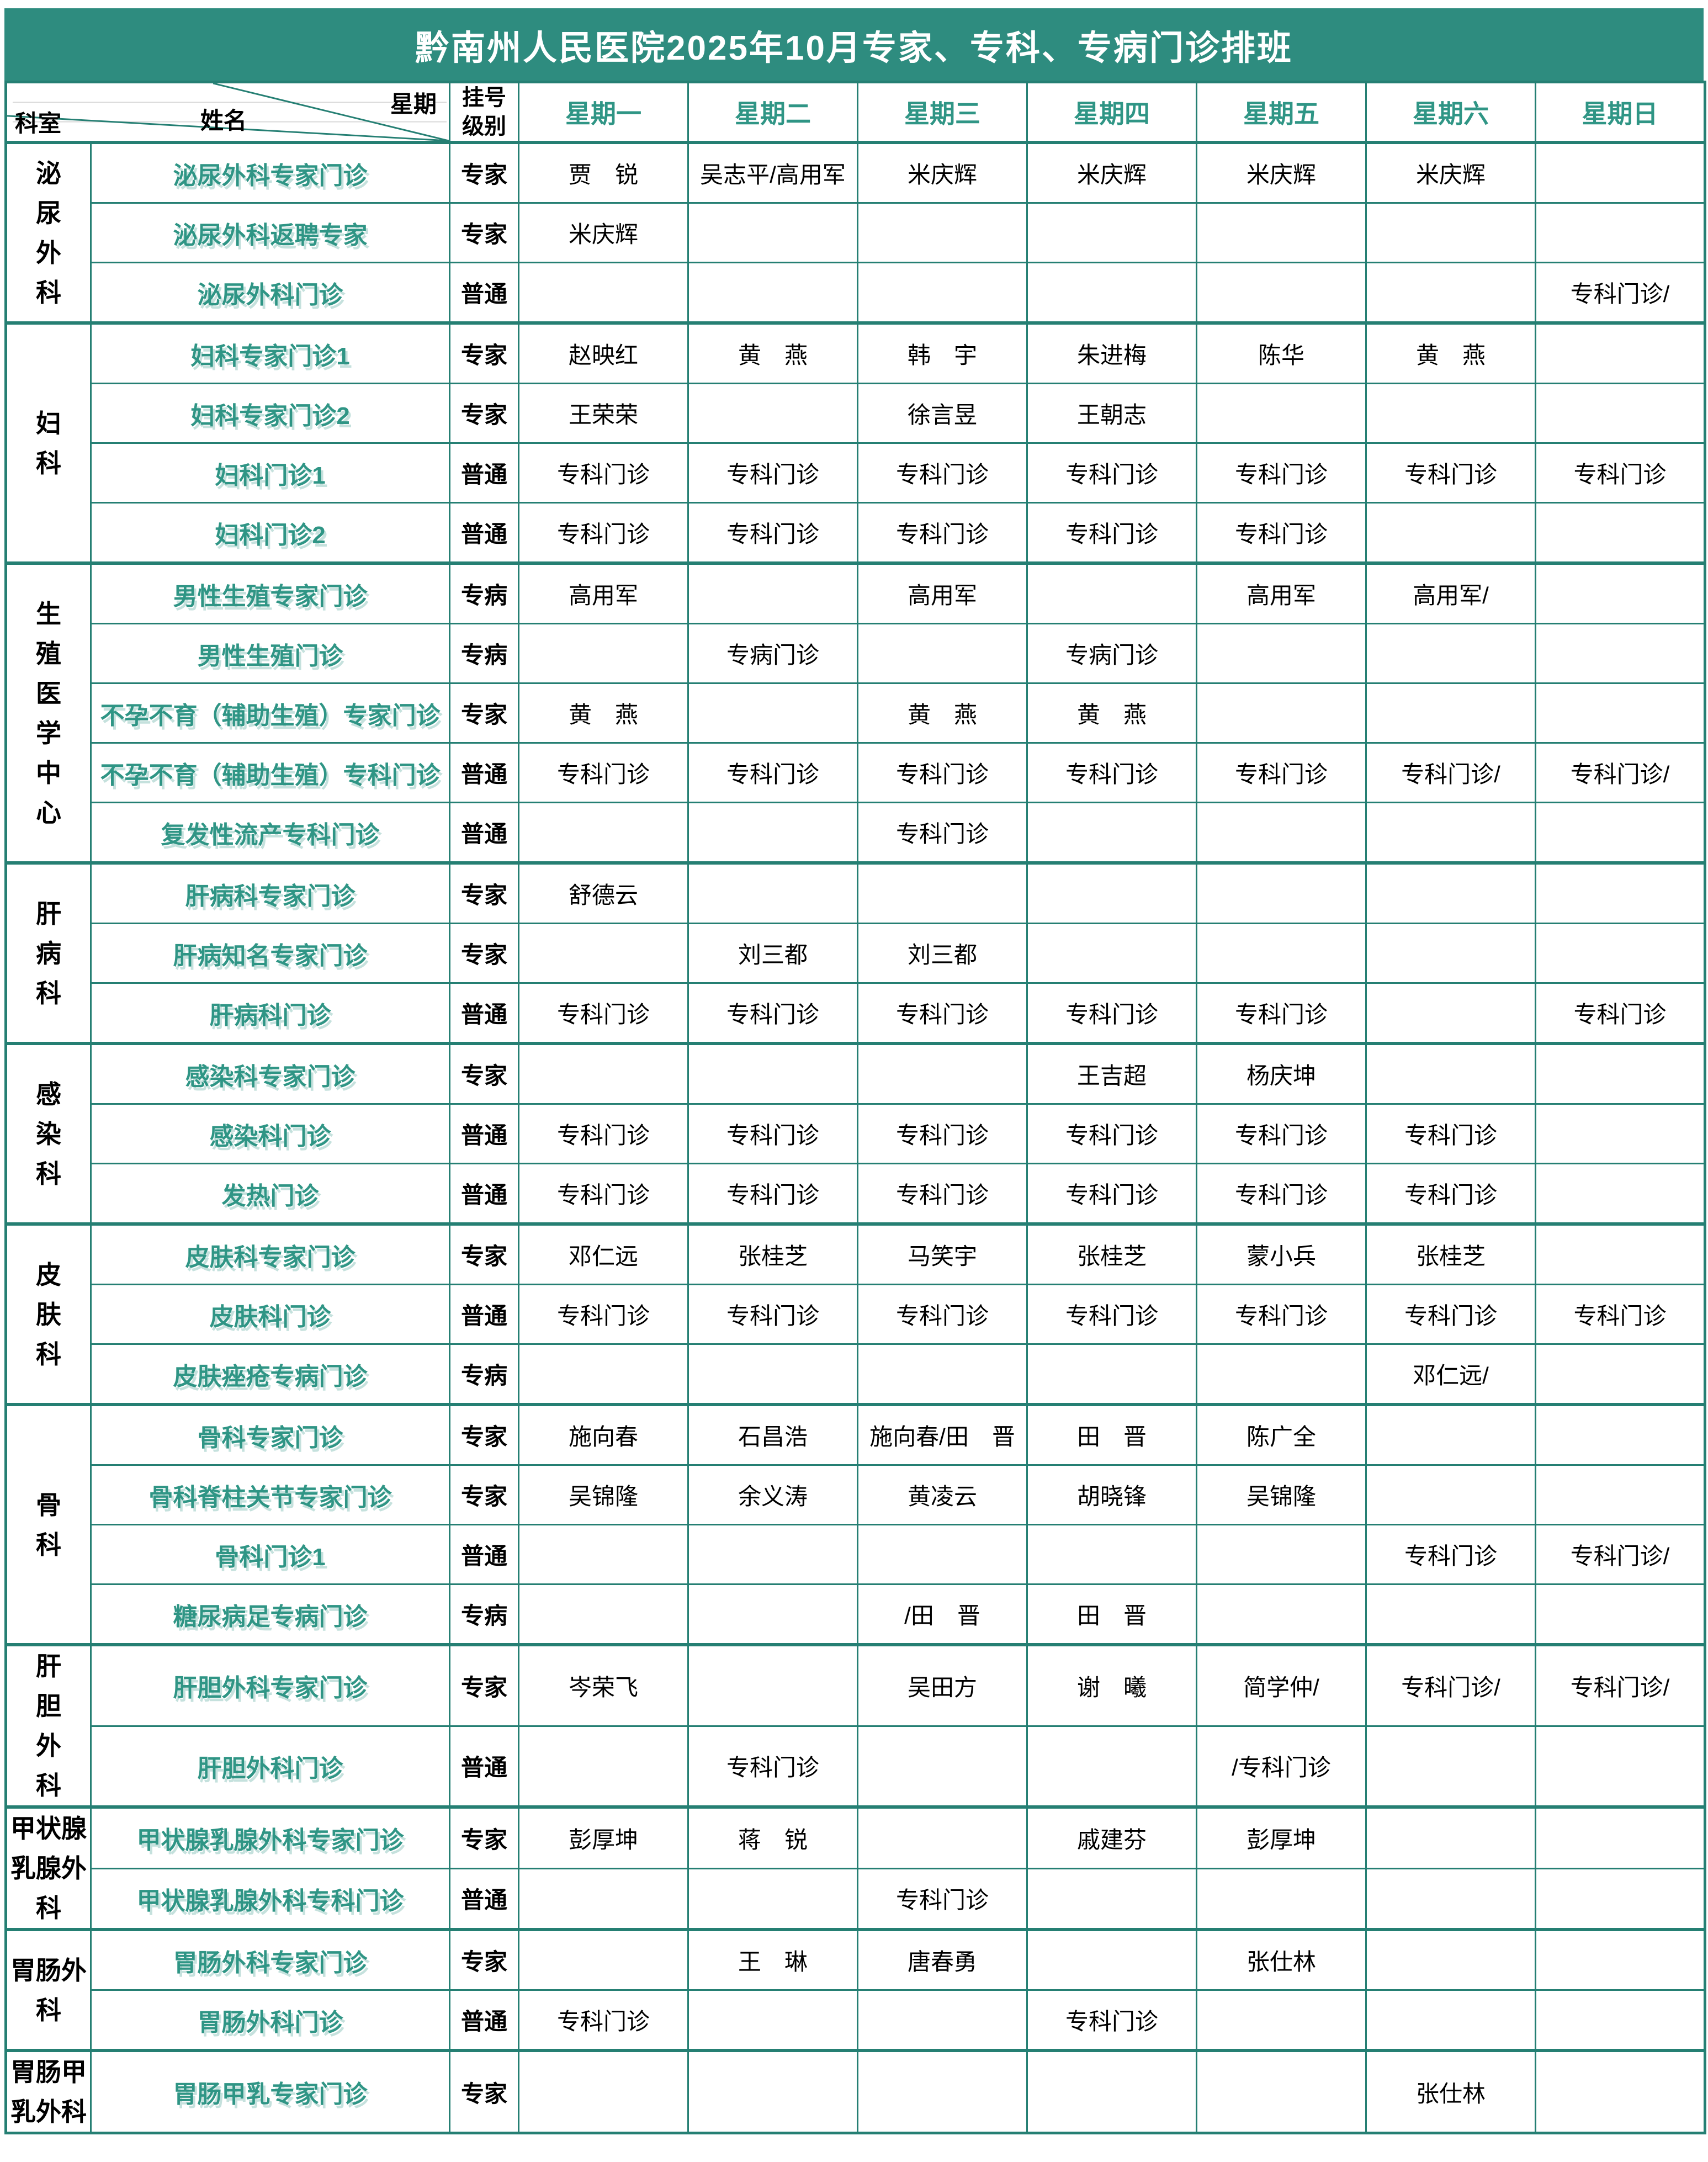  I want to click on department-label-line: 中, so click(48, 772).